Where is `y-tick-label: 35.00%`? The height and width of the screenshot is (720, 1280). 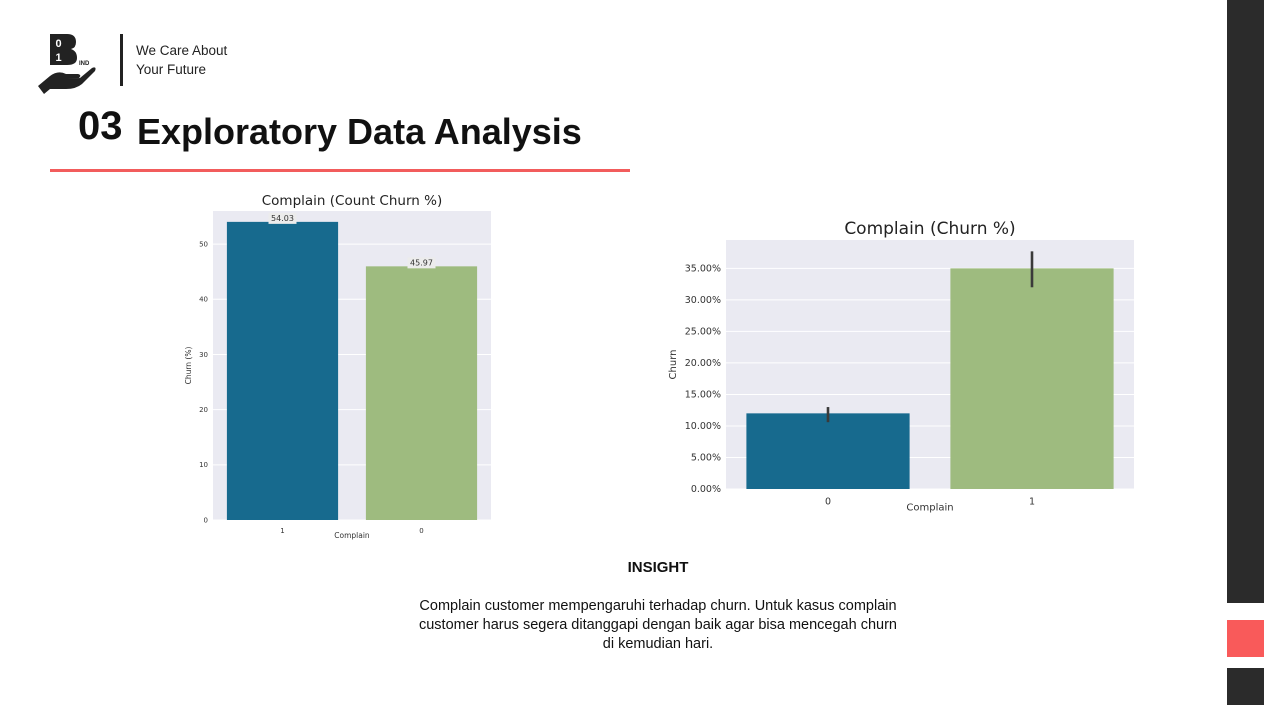 y-tick-label: 35.00% is located at coordinates (703, 269).